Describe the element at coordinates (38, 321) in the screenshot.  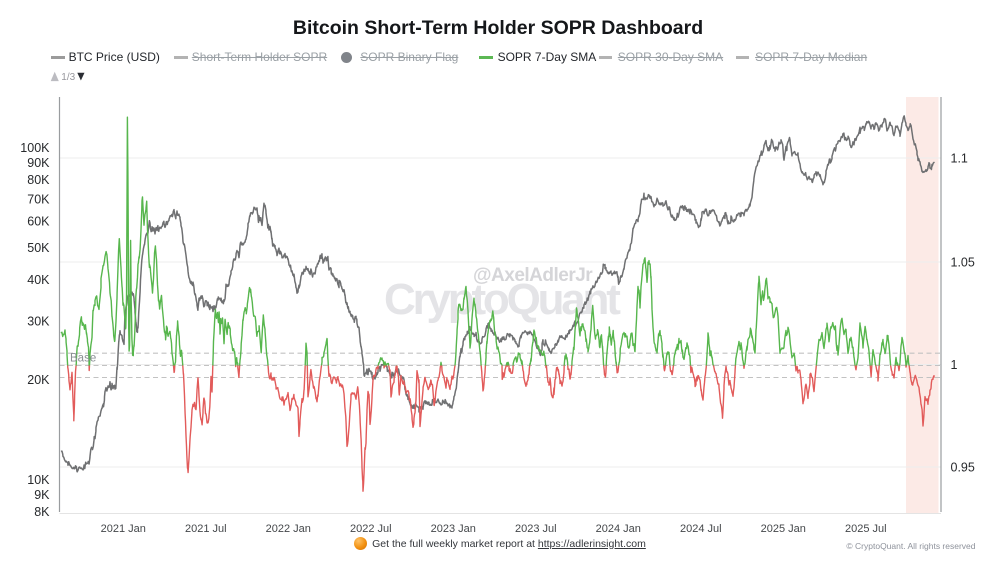
I see `svg-text: 30K` at that location.